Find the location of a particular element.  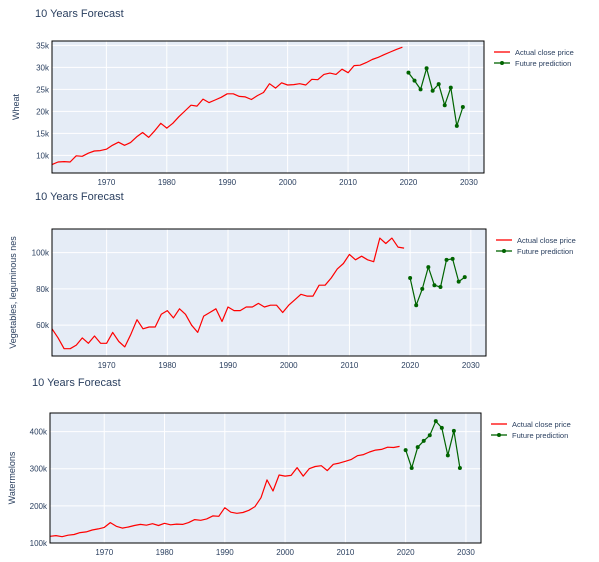

y-axis-label-watermelons: Watermelons is located at coordinates (12, 477).